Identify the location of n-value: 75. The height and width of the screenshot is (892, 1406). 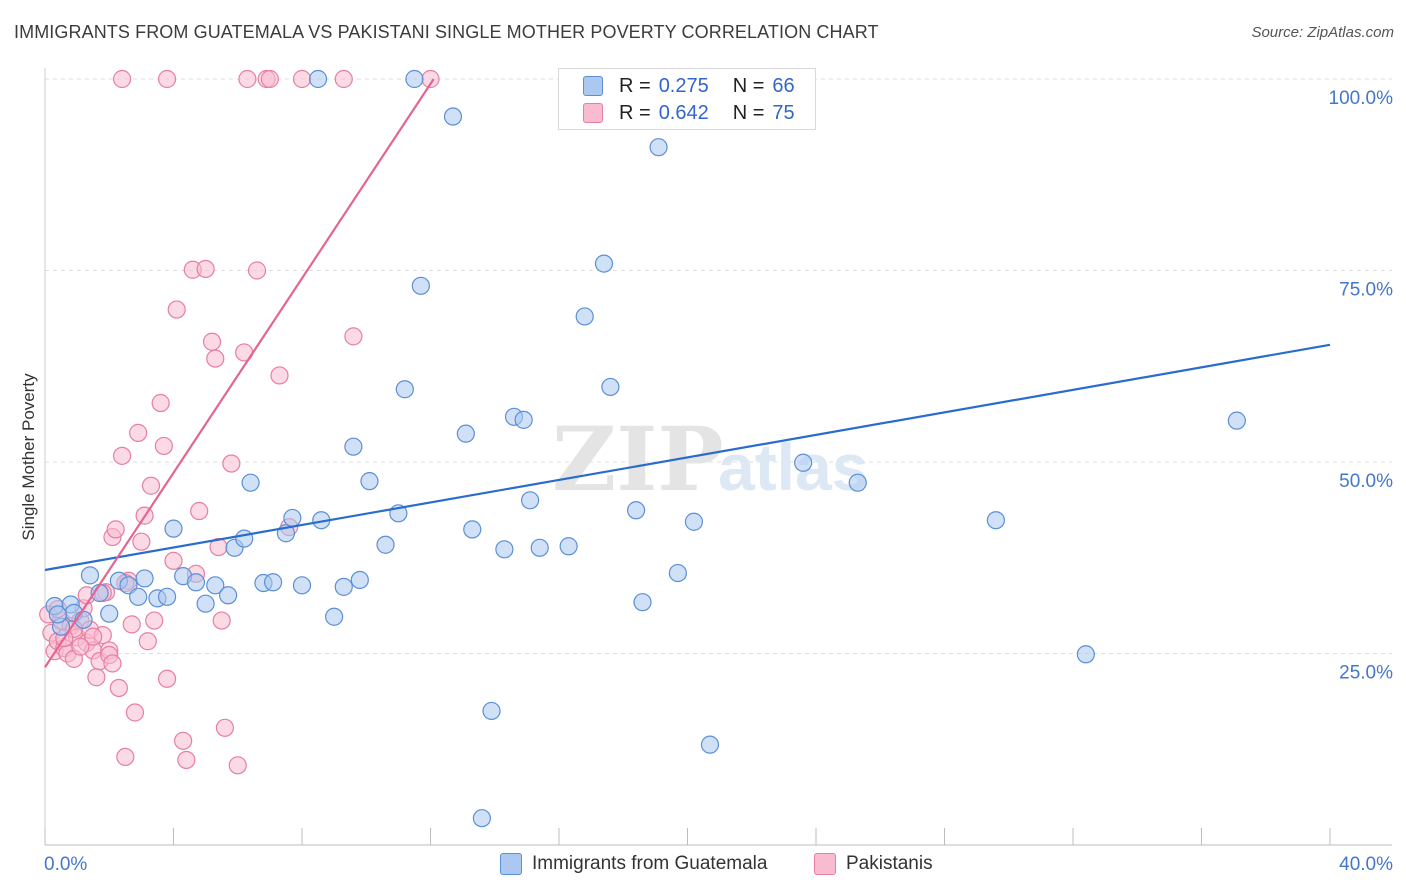
(783, 112).